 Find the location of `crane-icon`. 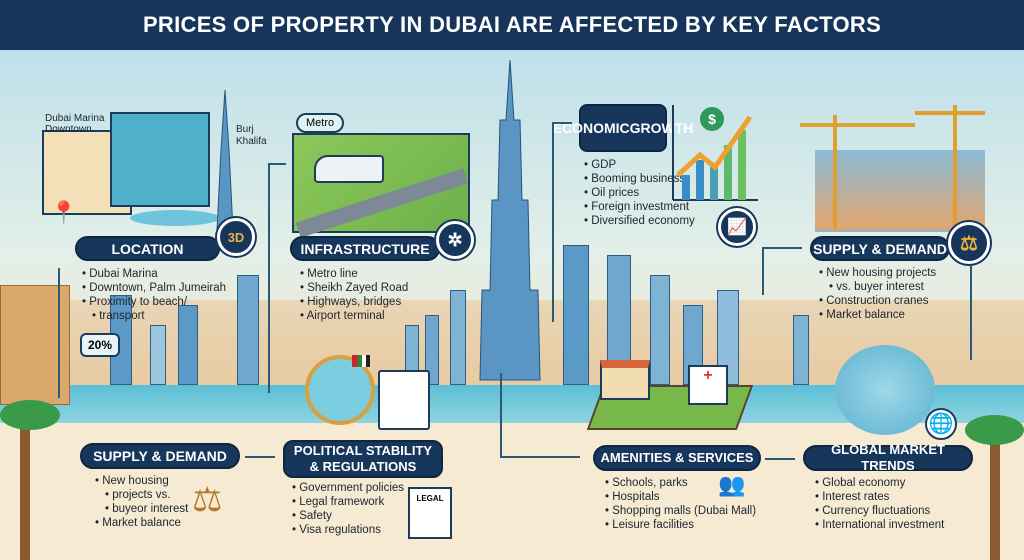

crane-icon is located at coordinates (892, 167).